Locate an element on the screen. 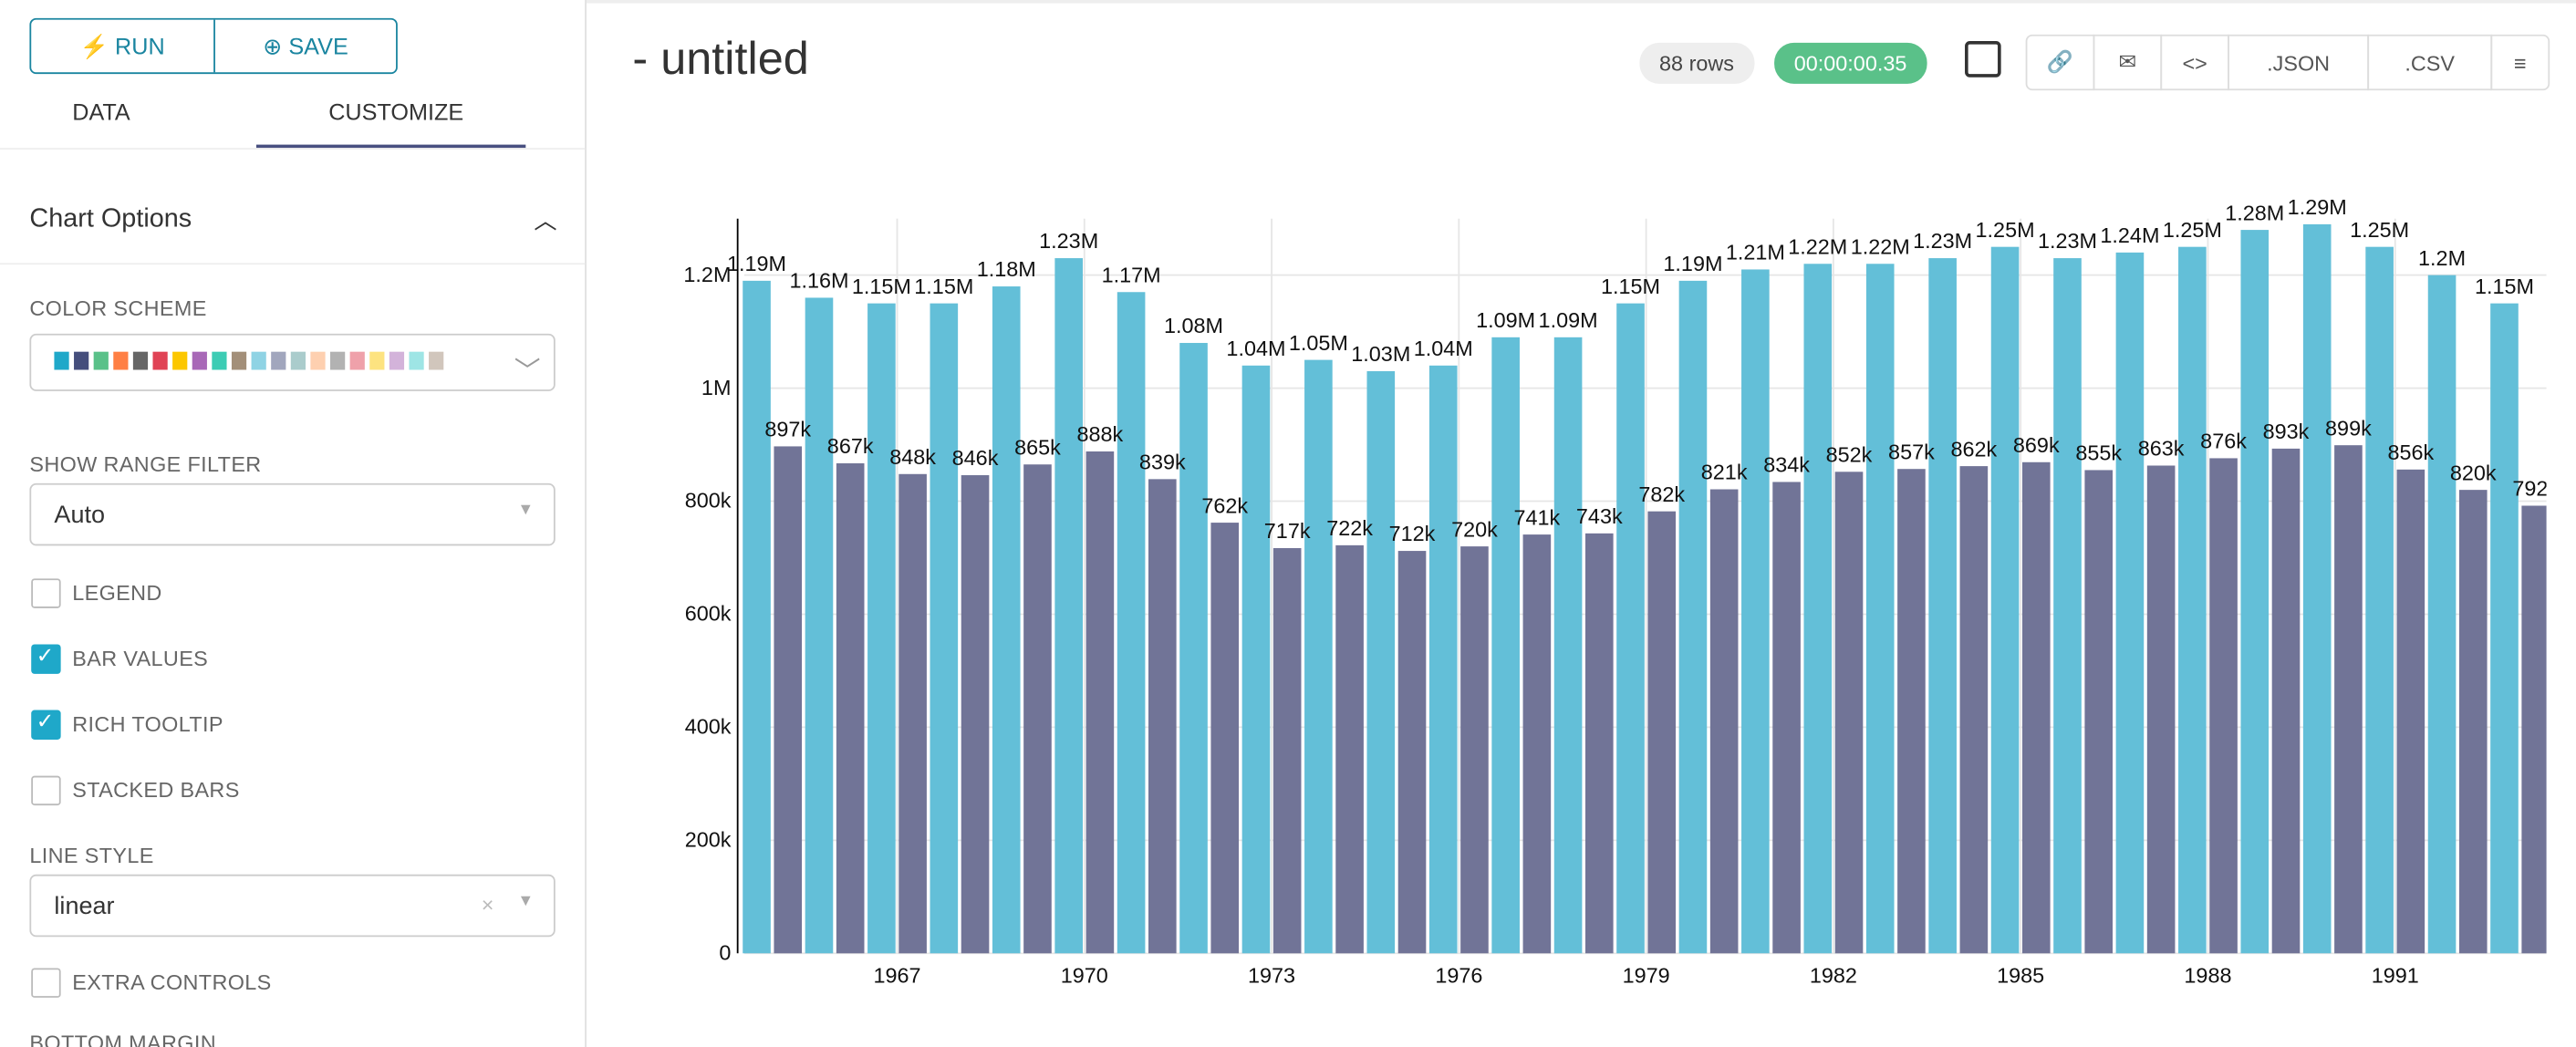  x-tick-label: 1982 is located at coordinates (1833, 976).